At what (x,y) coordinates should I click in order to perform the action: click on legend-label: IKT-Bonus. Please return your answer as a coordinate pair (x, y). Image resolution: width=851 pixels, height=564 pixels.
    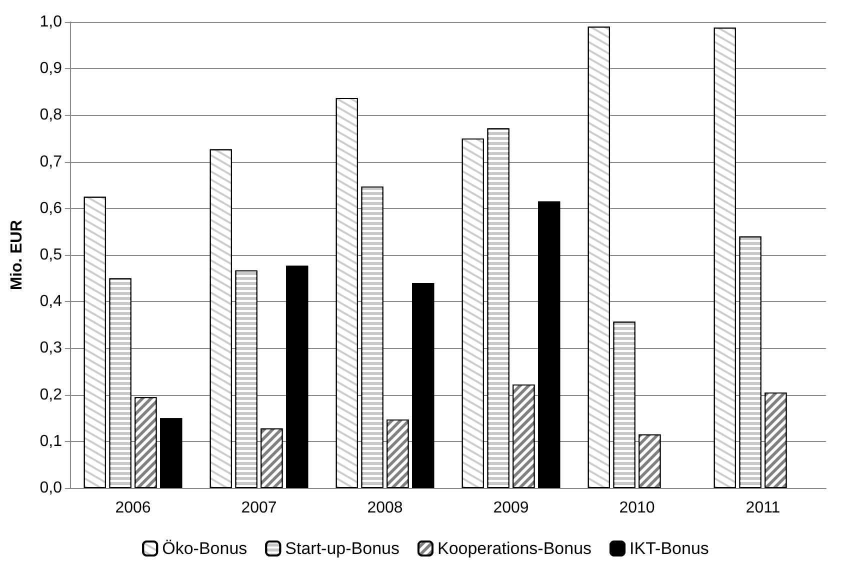
    Looking at the image, I should click on (669, 548).